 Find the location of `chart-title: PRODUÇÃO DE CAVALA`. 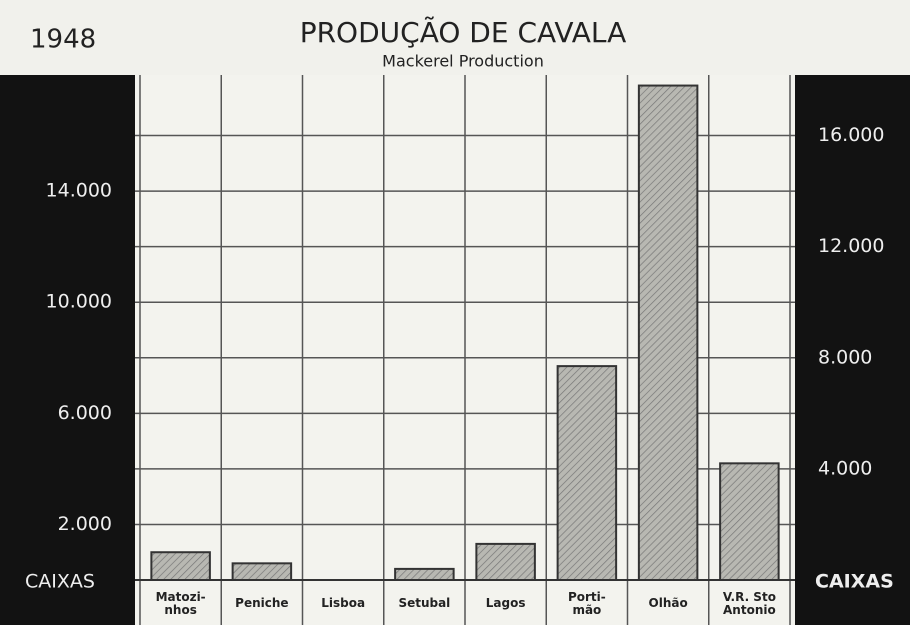

chart-title: PRODUÇÃO DE CAVALA is located at coordinates (463, 32).